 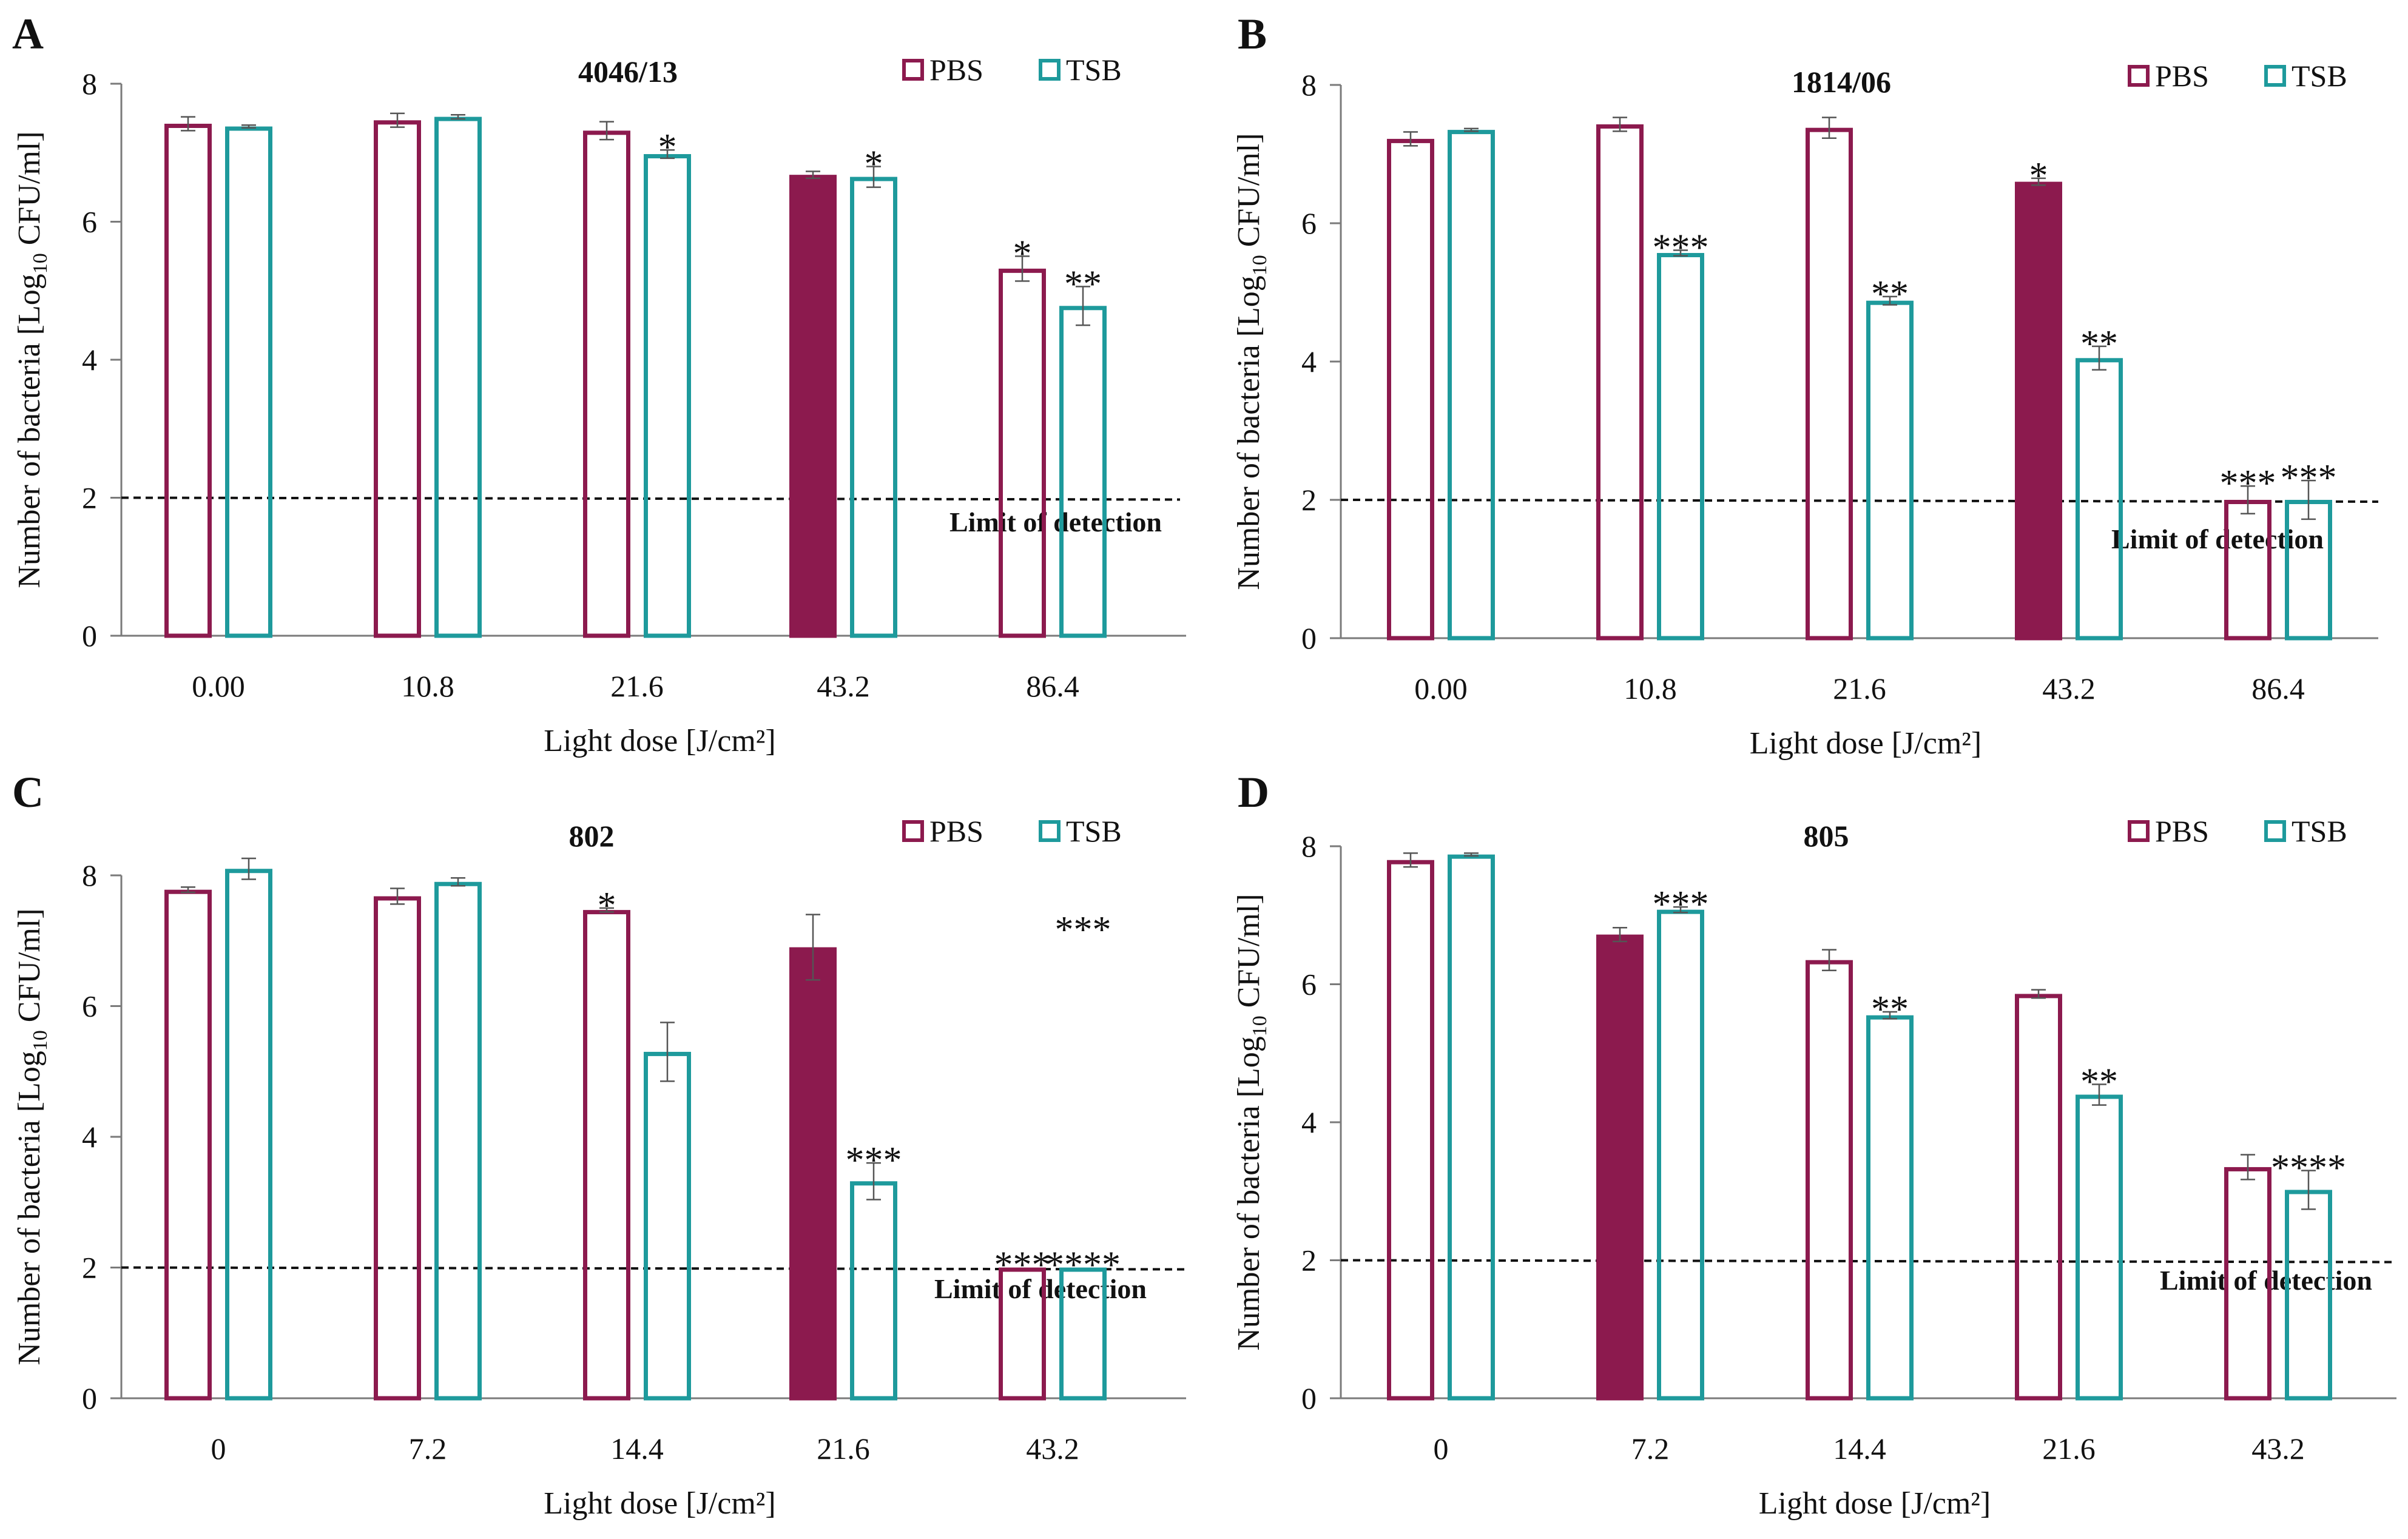 What do you see at coordinates (1826, 836) in the screenshot?
I see `chart-title: 805` at bounding box center [1826, 836].